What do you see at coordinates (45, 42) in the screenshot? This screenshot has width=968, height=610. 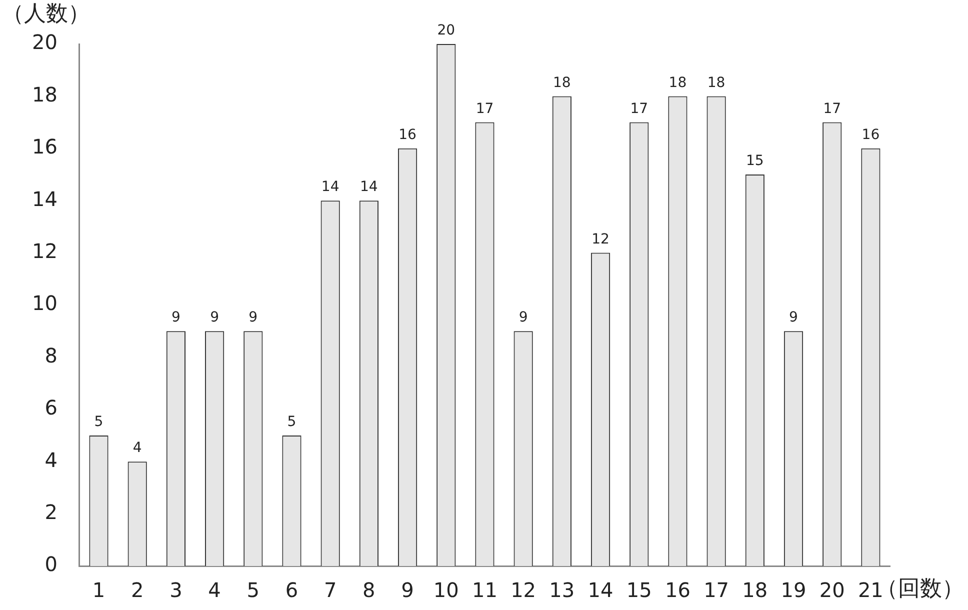 I see `y-tick-label: 20` at bounding box center [45, 42].